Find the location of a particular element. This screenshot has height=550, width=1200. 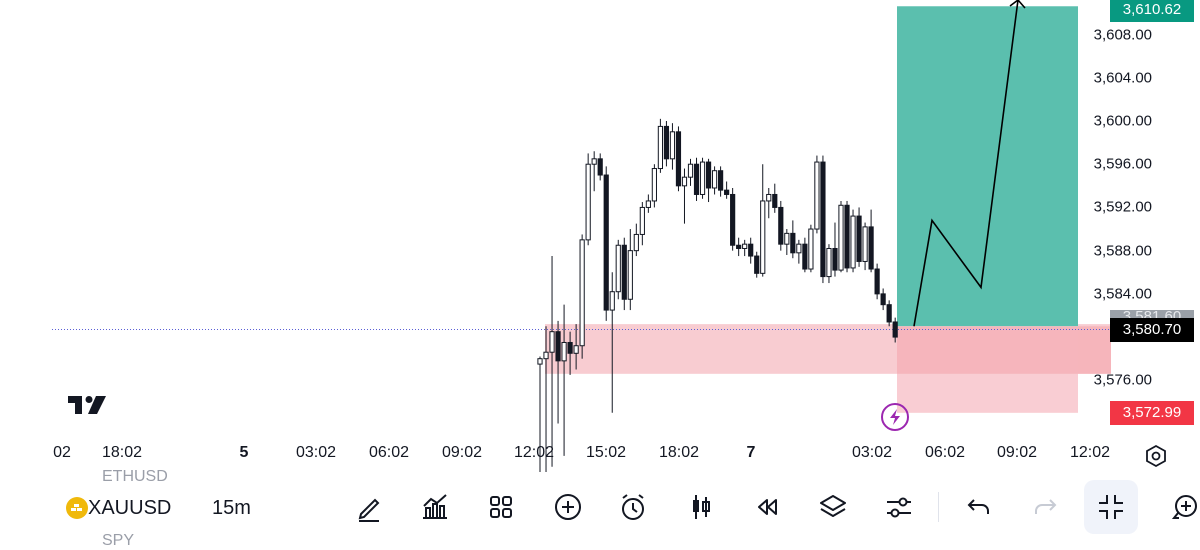

time-tick-label: 7 is located at coordinates (751, 452).